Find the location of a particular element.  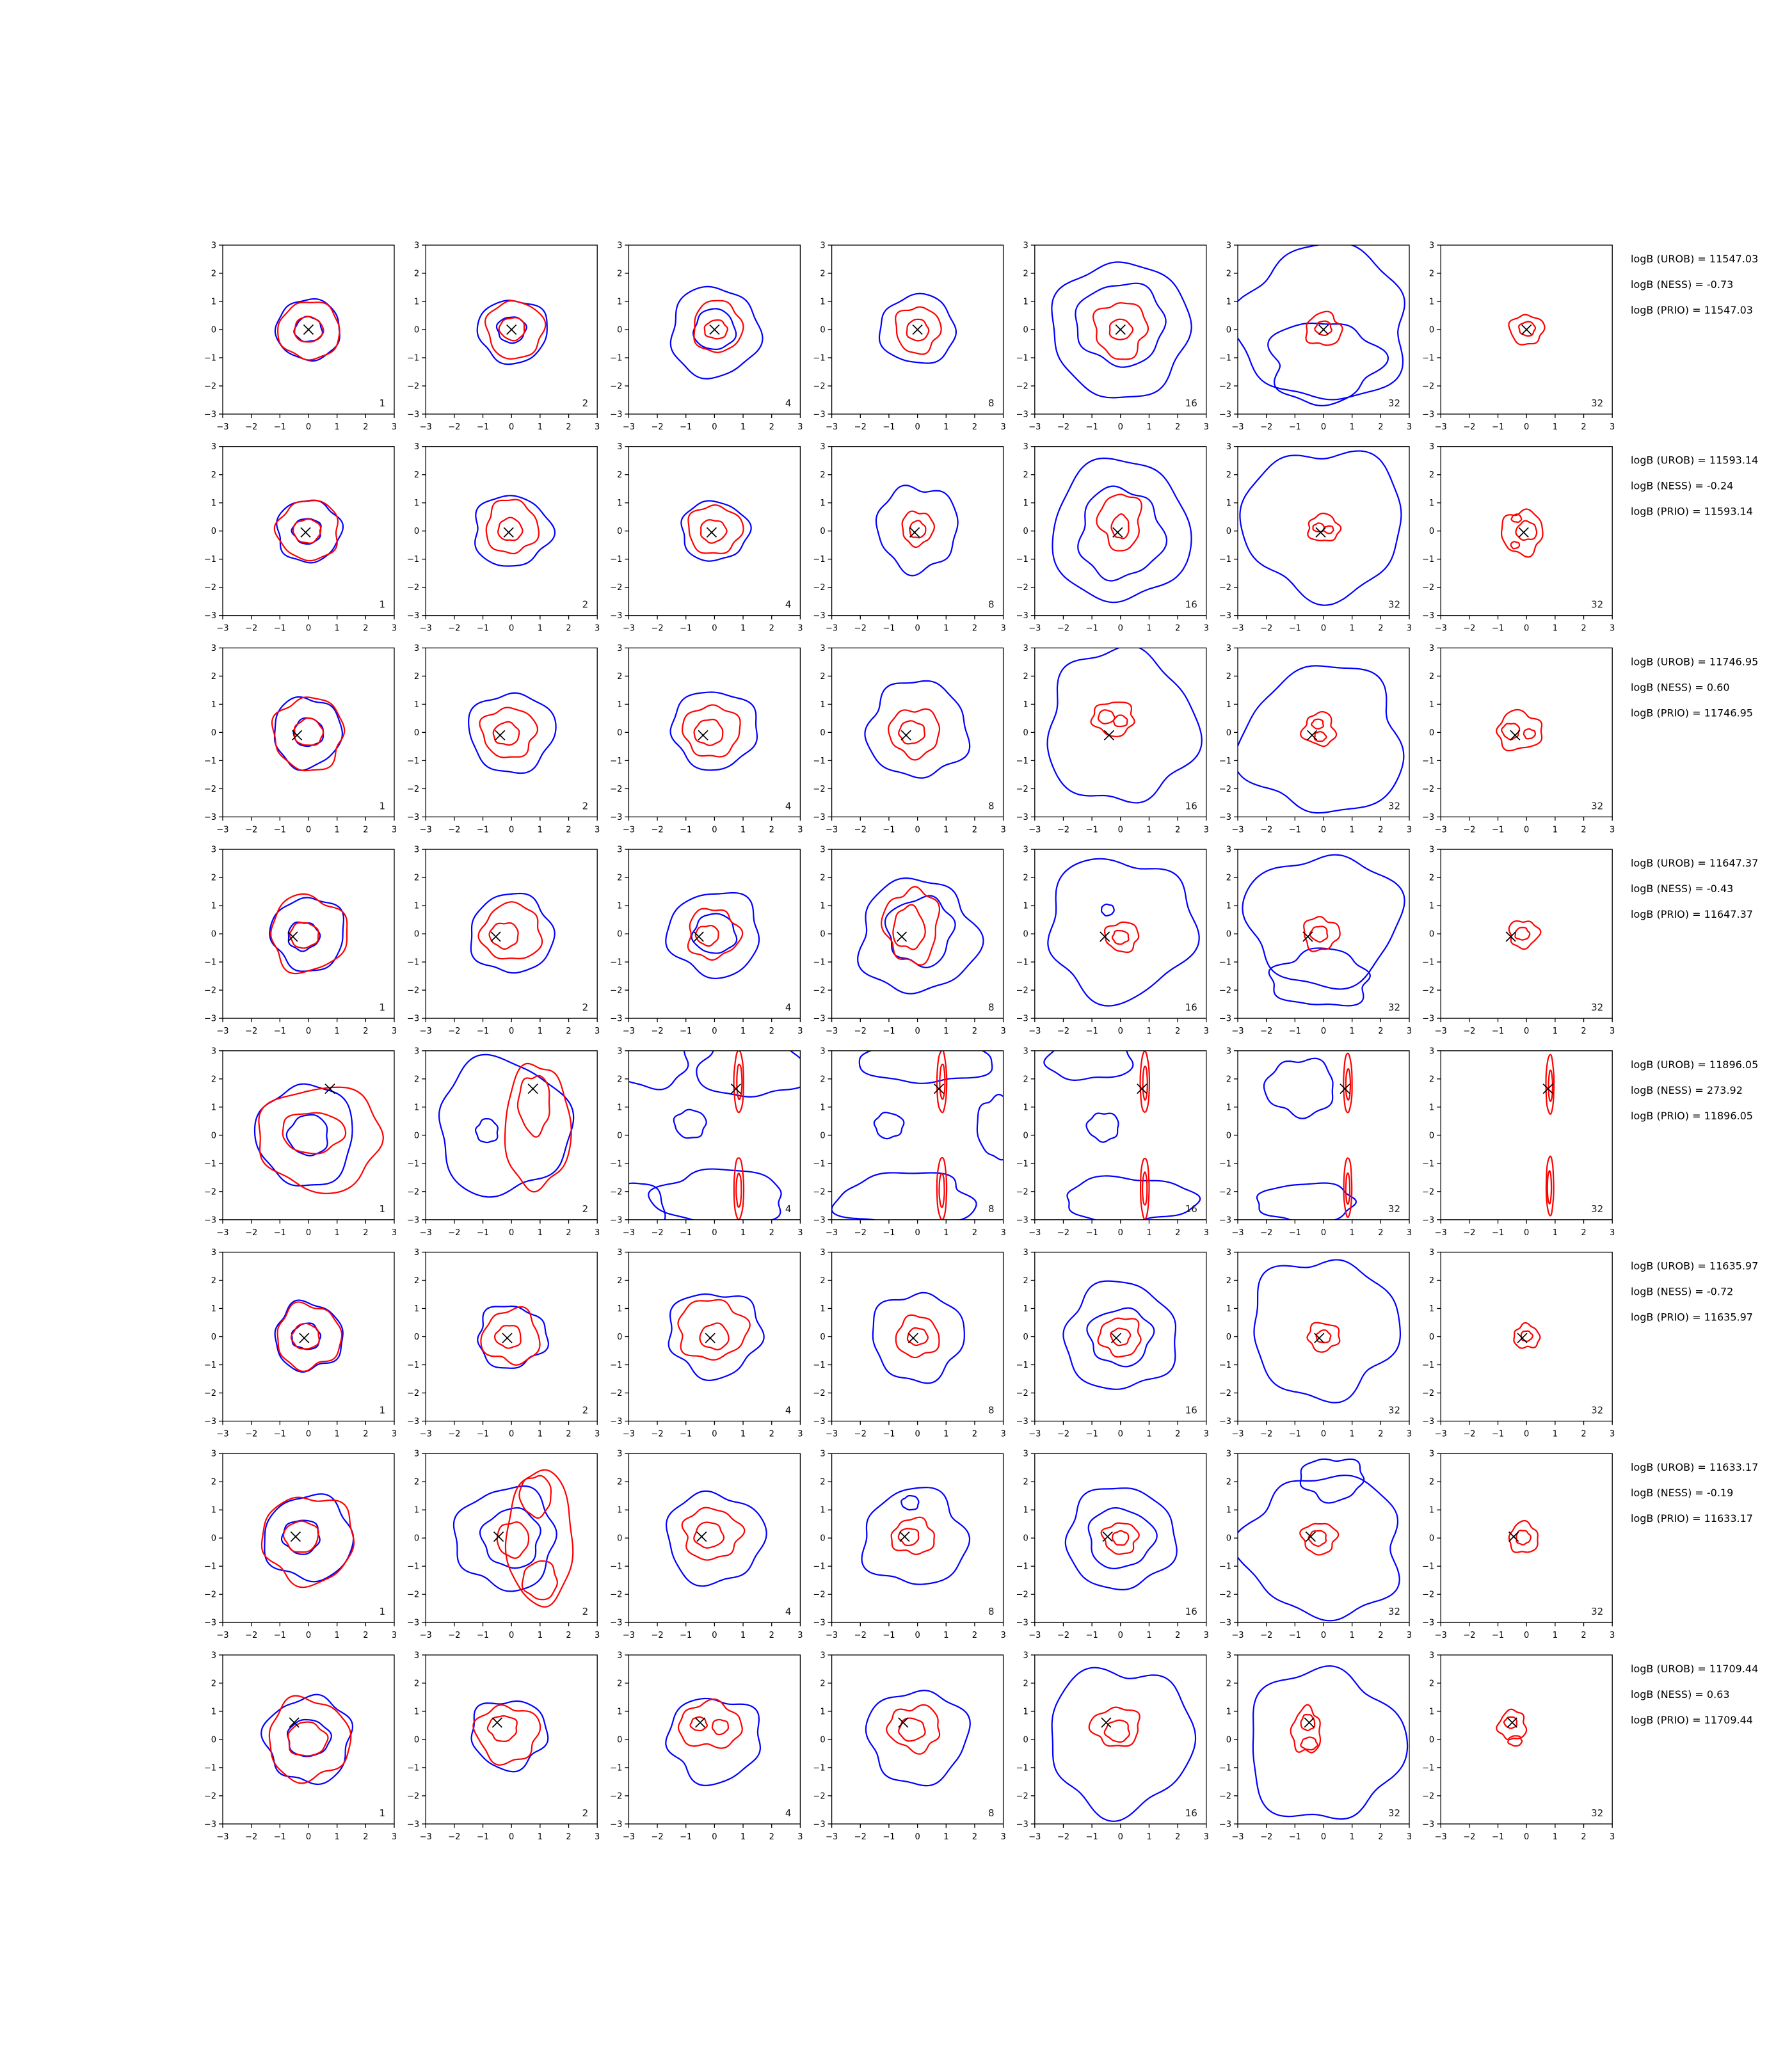

logB-annotation: logB (UROB) = 11547.03 is located at coordinates (1694, 259).